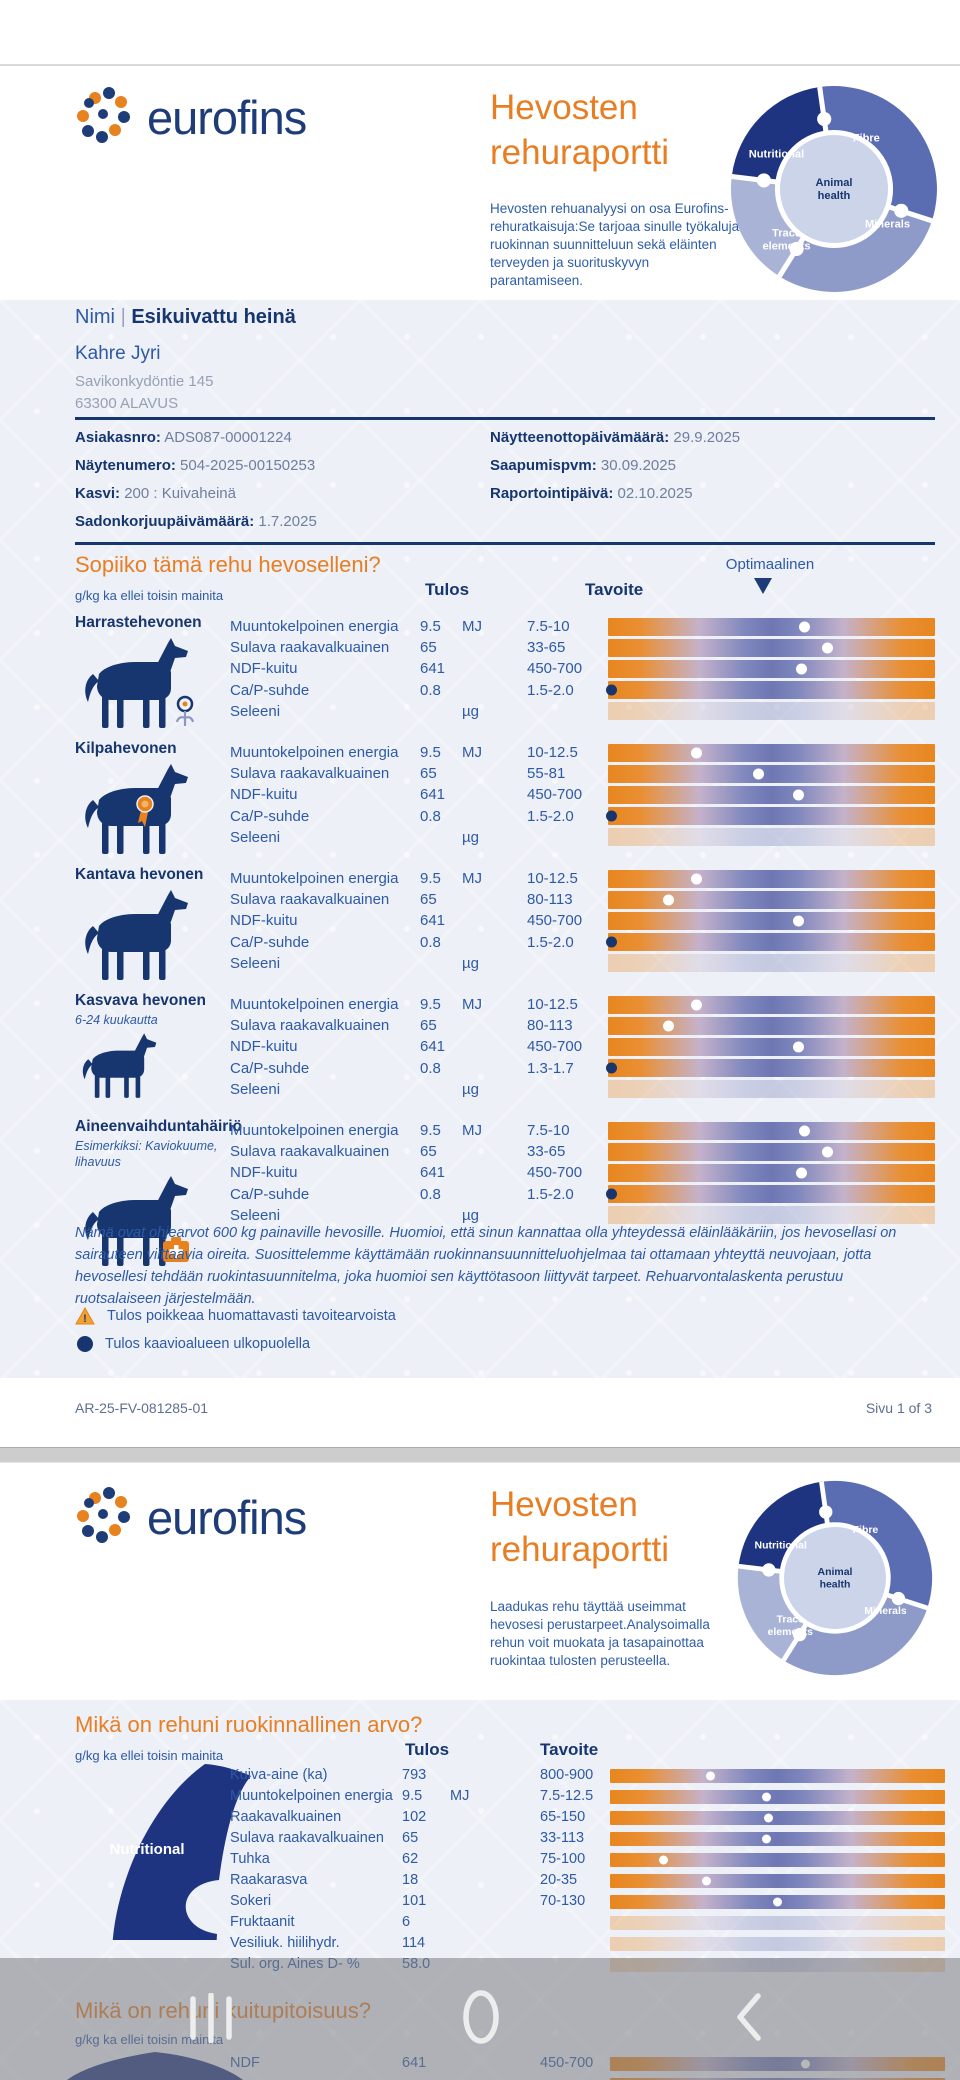  Describe the element at coordinates (548, 1130) in the screenshot. I see `nutrient-target: 7.5-10` at that location.